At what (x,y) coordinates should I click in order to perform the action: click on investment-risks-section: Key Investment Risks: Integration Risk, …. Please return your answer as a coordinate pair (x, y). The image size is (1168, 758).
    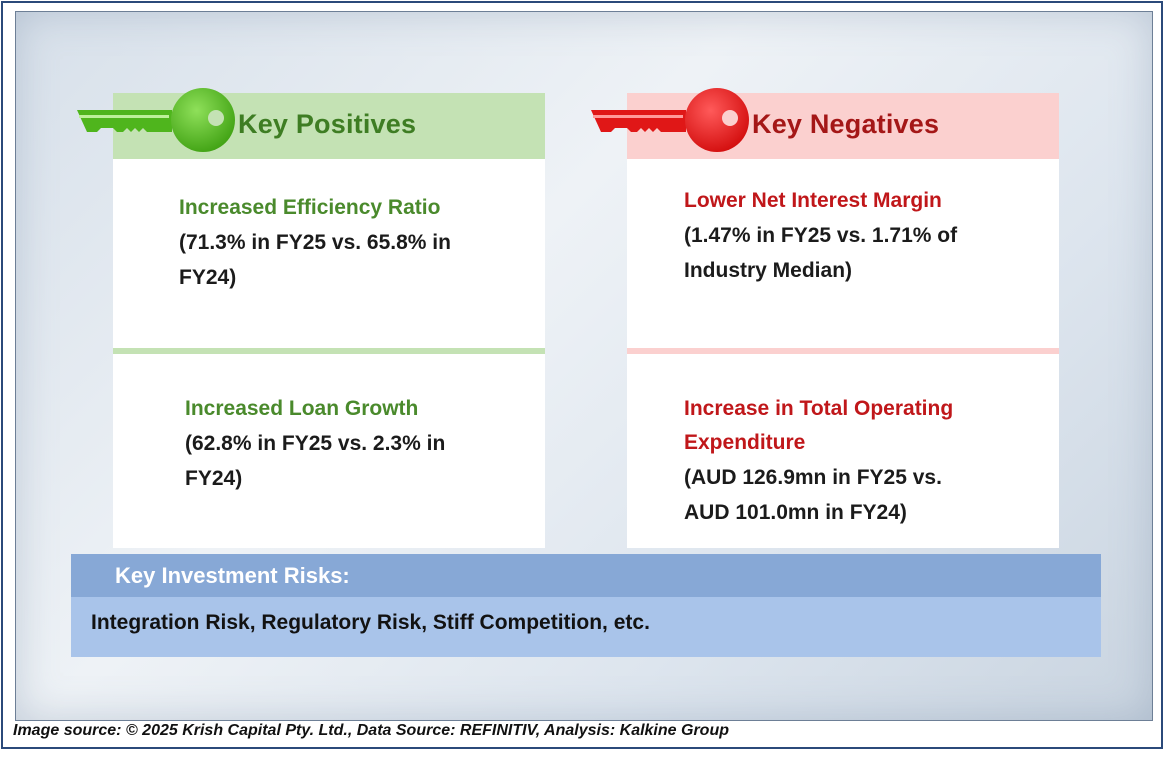
    Looking at the image, I should click on (586, 605).